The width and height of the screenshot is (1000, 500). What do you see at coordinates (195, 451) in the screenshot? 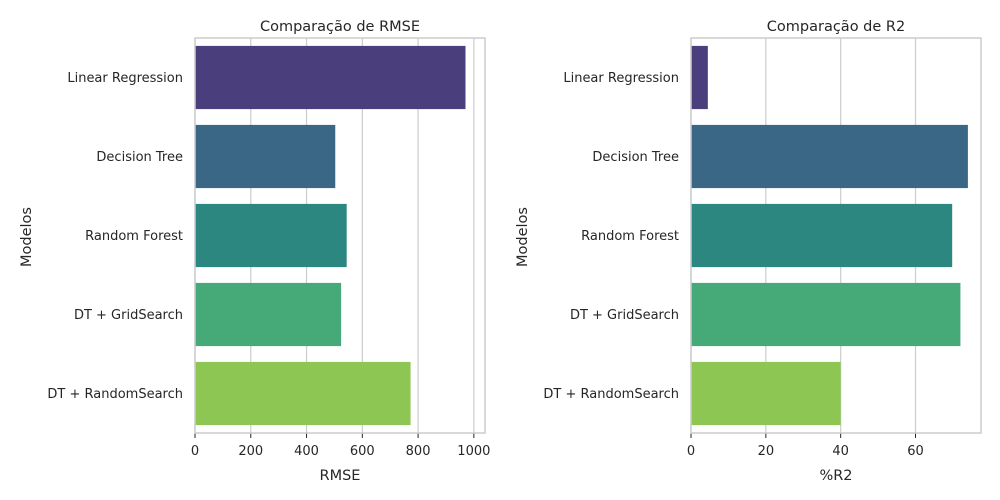
I see `rmse-x-tick-label: 0` at bounding box center [195, 451].